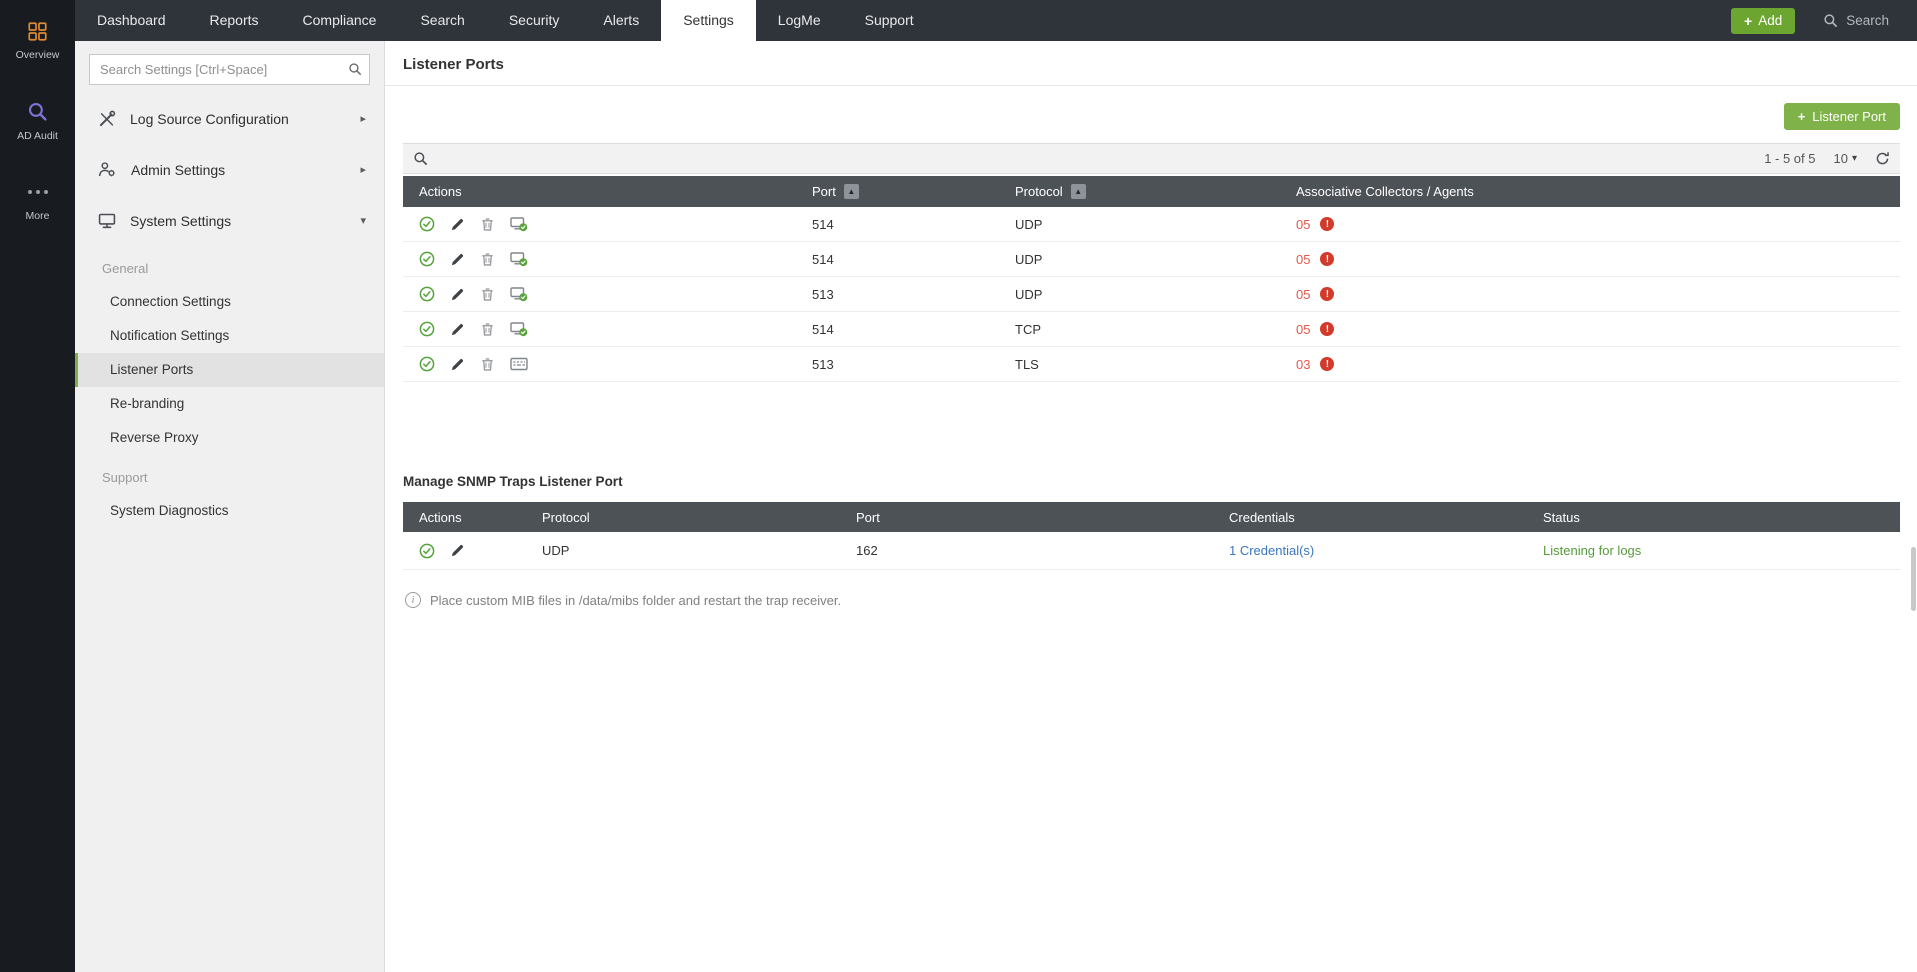 The height and width of the screenshot is (972, 1917). What do you see at coordinates (823, 259) in the screenshot?
I see `port-cell: 514` at bounding box center [823, 259].